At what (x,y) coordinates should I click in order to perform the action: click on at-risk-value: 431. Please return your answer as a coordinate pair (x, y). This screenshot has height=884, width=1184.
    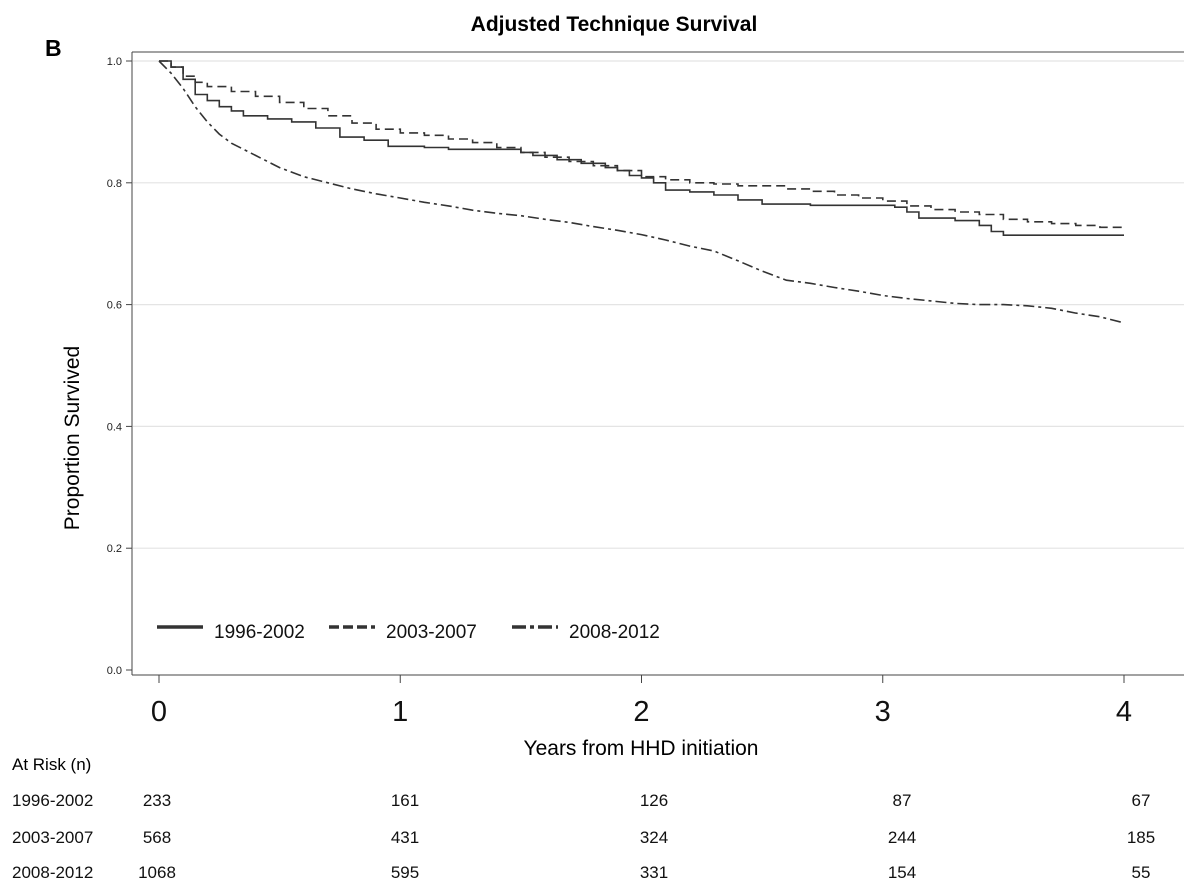
    Looking at the image, I should click on (405, 837).